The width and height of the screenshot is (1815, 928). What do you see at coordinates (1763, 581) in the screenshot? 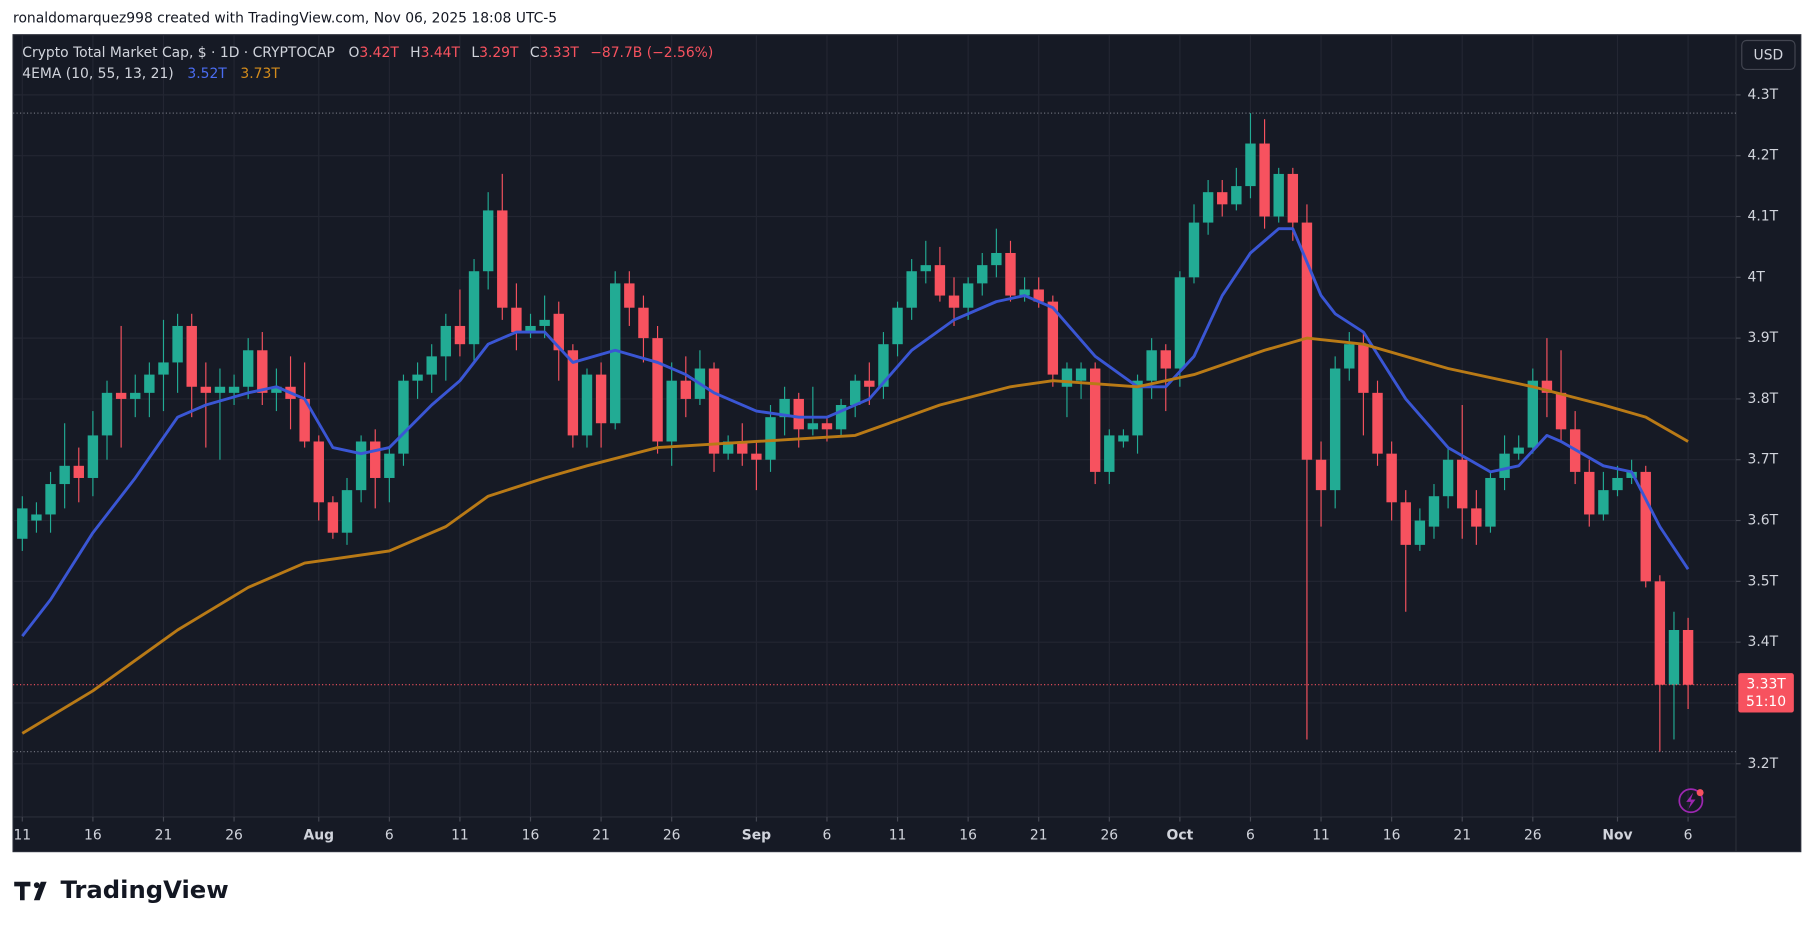
I see `y-tick-label: 3.5T` at bounding box center [1763, 581].